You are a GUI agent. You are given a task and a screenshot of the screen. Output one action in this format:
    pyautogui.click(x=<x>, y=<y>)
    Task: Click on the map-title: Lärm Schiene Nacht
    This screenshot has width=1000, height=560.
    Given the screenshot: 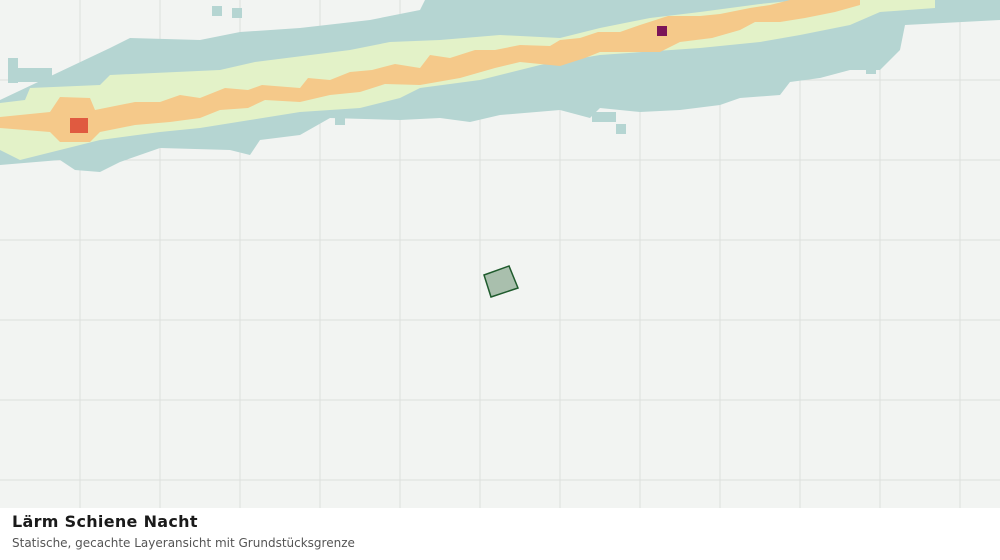 What is the action you would take?
    pyautogui.click(x=105, y=521)
    